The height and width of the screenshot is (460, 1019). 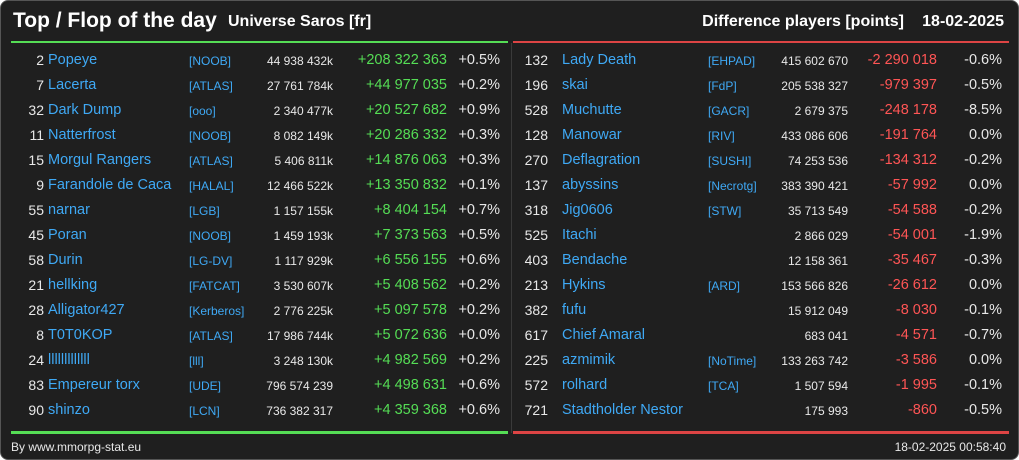 What do you see at coordinates (908, 160) in the screenshot?
I see `points-delta: -134 312` at bounding box center [908, 160].